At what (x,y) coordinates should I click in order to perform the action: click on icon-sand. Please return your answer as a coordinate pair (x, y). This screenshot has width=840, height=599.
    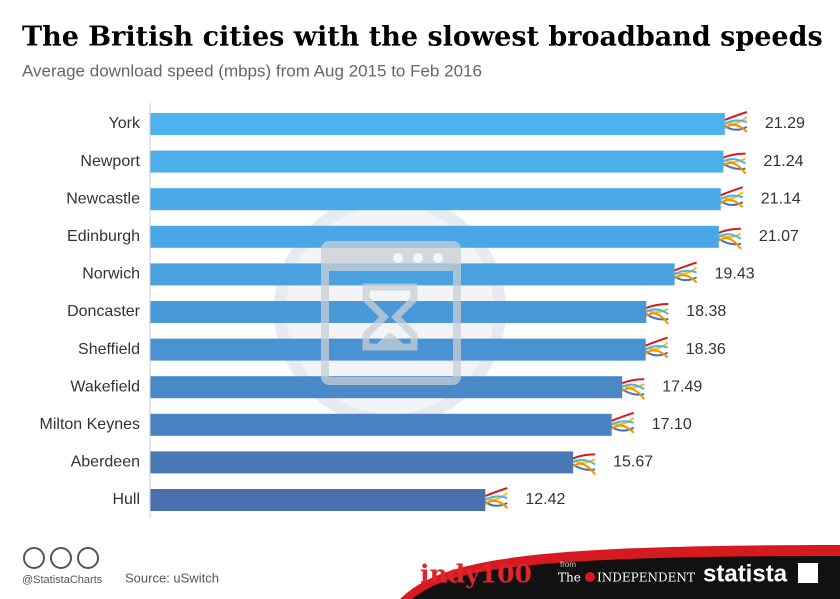
    Looking at the image, I should click on (390, 339).